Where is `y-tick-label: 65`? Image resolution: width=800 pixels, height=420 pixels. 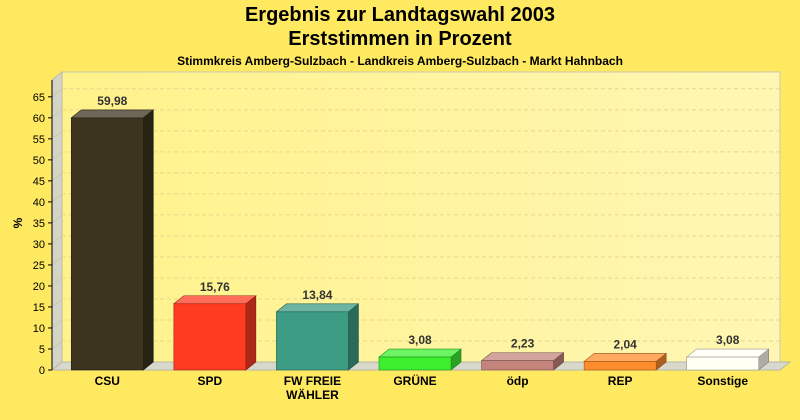
y-tick-label: 65 is located at coordinates (39, 98).